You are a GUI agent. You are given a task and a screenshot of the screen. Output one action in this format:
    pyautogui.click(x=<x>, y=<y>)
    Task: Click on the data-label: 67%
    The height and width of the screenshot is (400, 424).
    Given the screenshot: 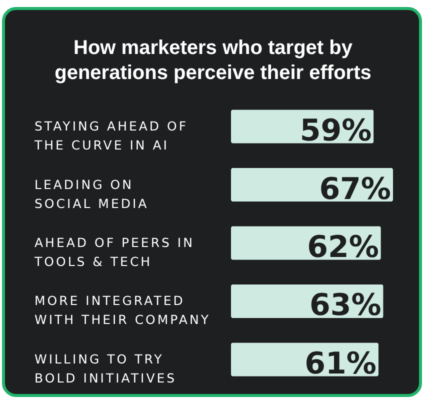 What is the action you would take?
    pyautogui.click(x=355, y=189)
    